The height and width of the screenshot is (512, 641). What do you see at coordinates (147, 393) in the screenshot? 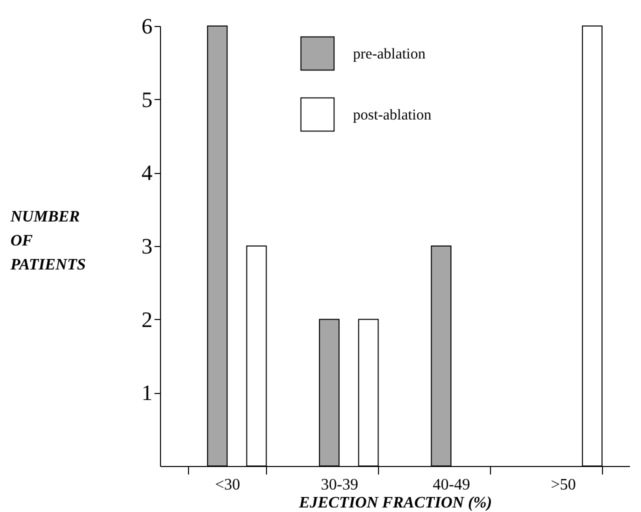
I see `y-tick-label: 1` at bounding box center [147, 393].